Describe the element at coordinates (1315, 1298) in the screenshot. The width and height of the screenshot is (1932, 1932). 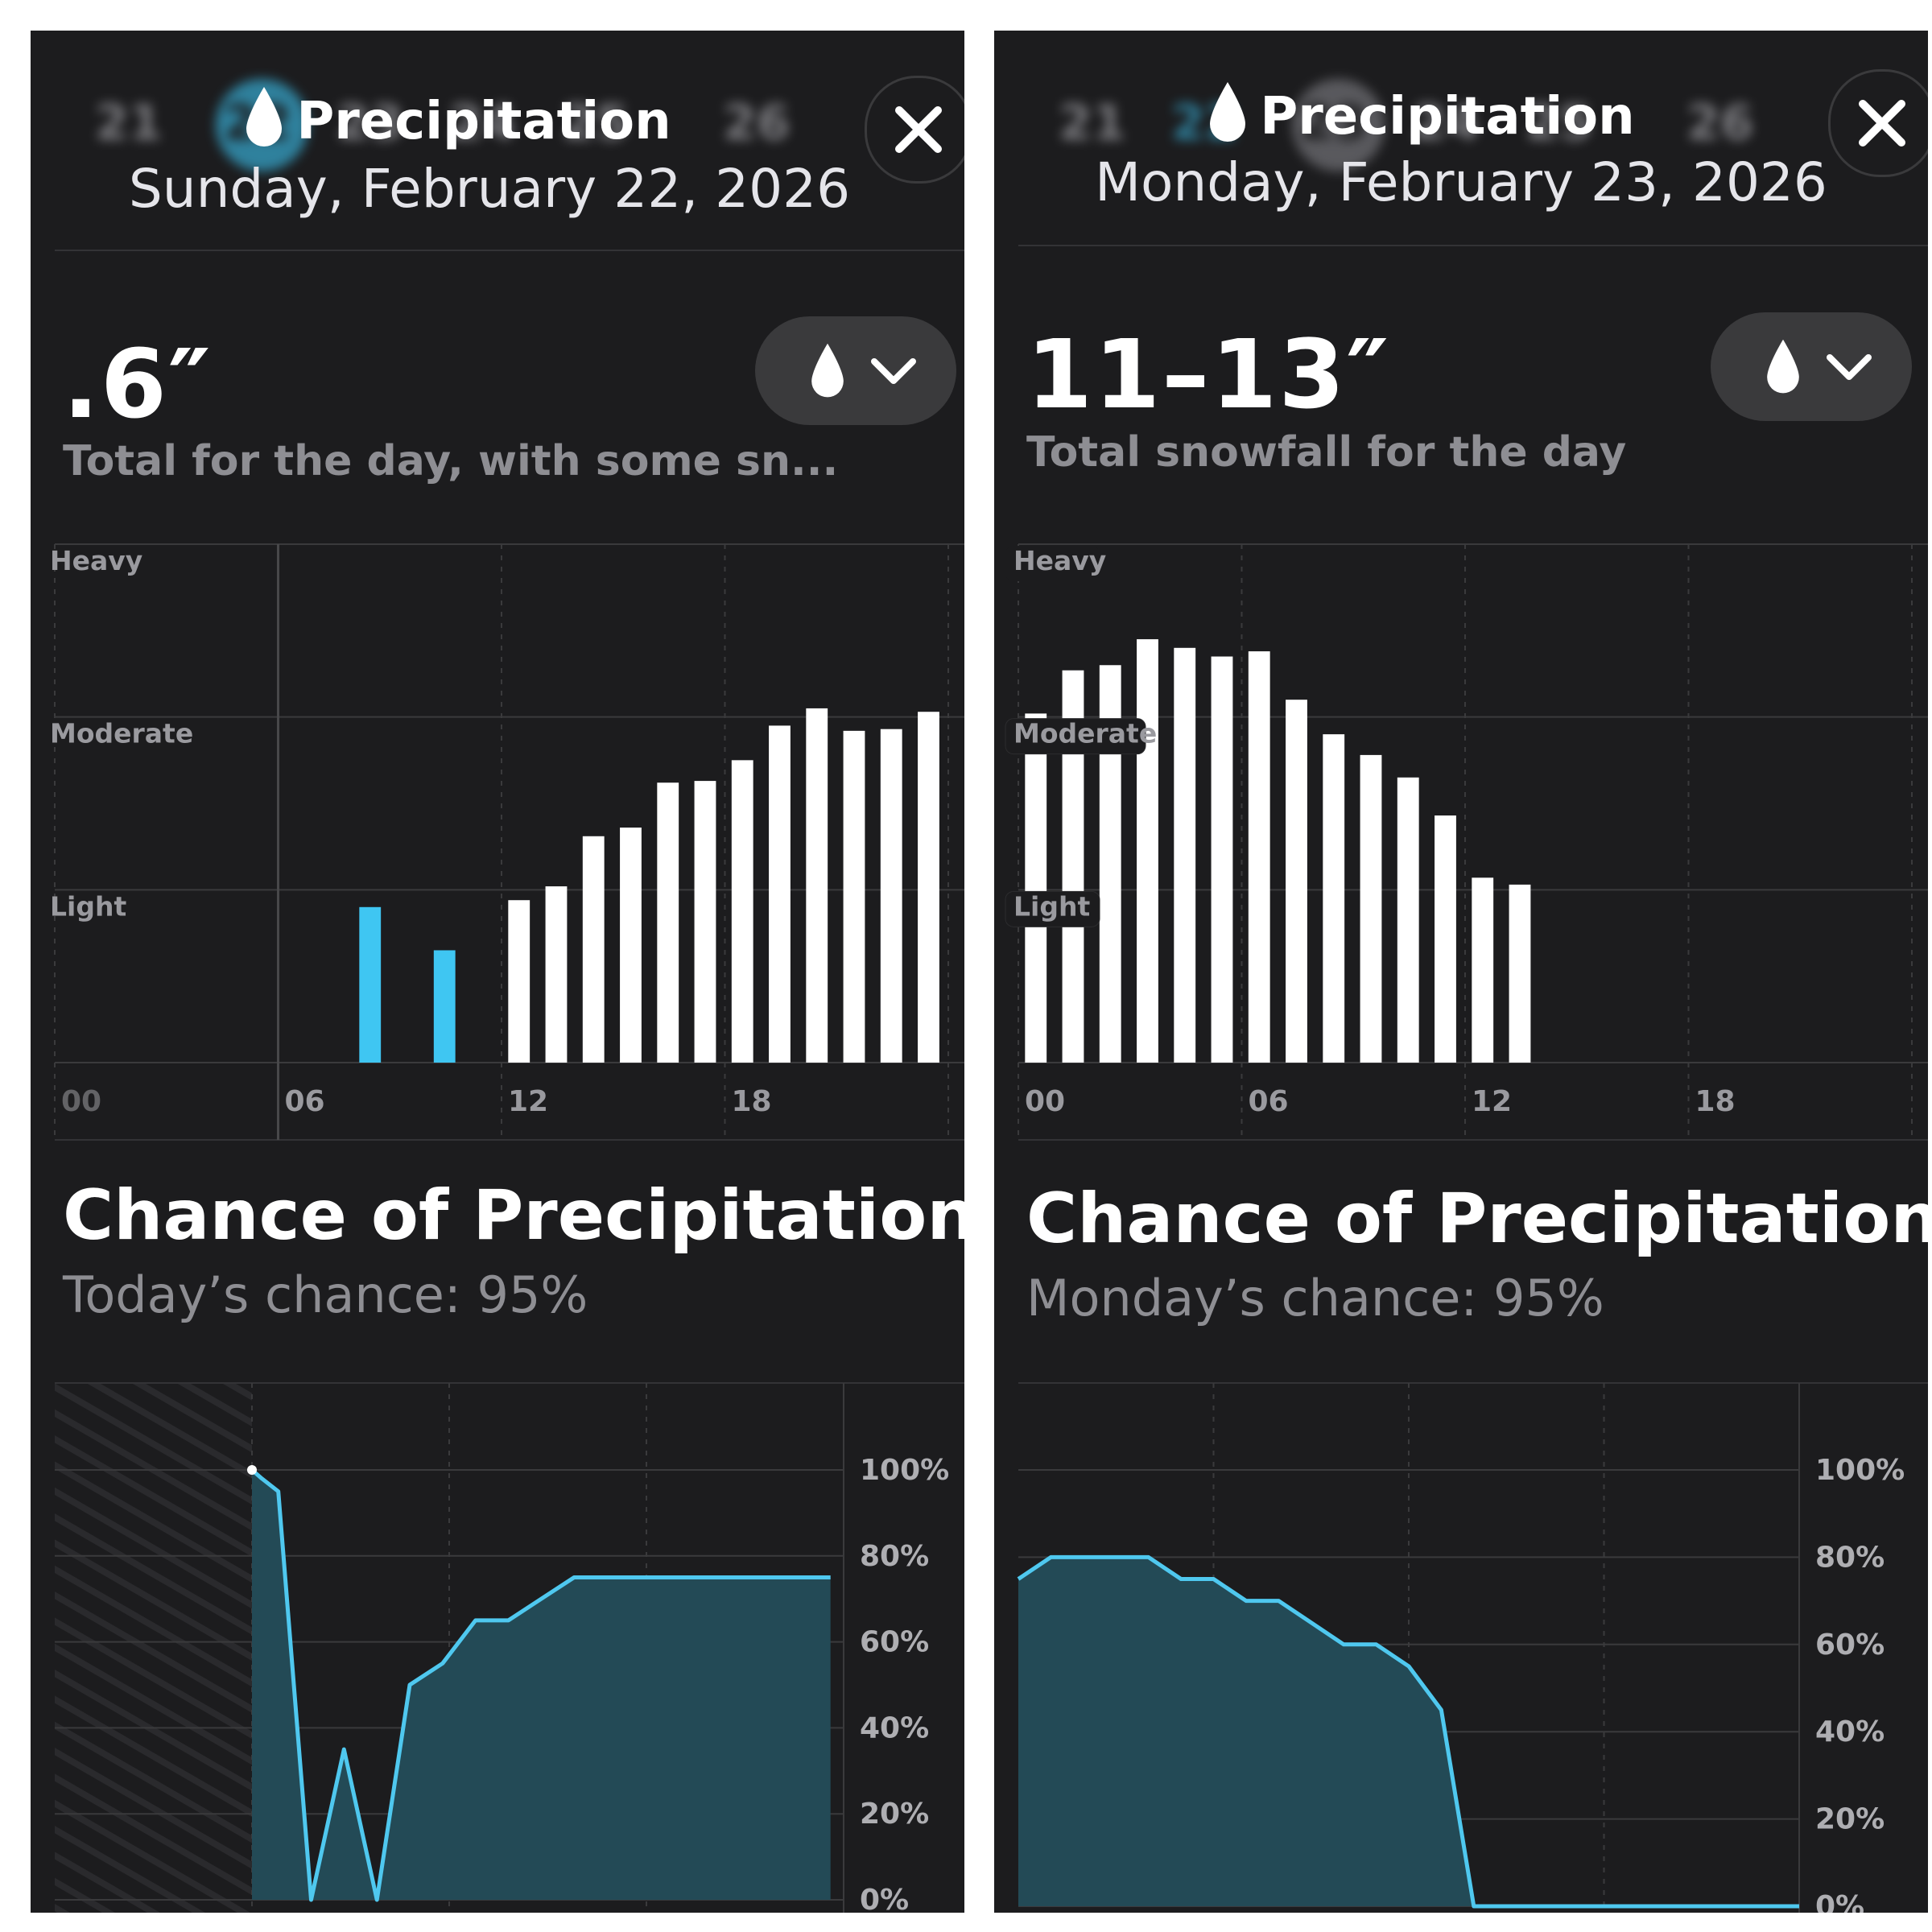
I see `chance-subtitle: Monday’s chance: 95%` at that location.